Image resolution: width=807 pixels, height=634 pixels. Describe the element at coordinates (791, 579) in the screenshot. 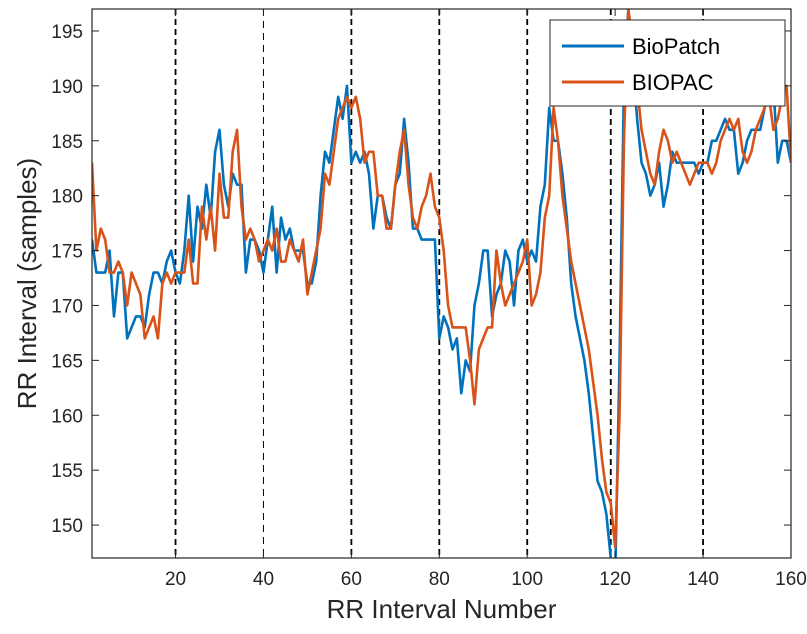

I see `x-tick-label: 160` at that location.